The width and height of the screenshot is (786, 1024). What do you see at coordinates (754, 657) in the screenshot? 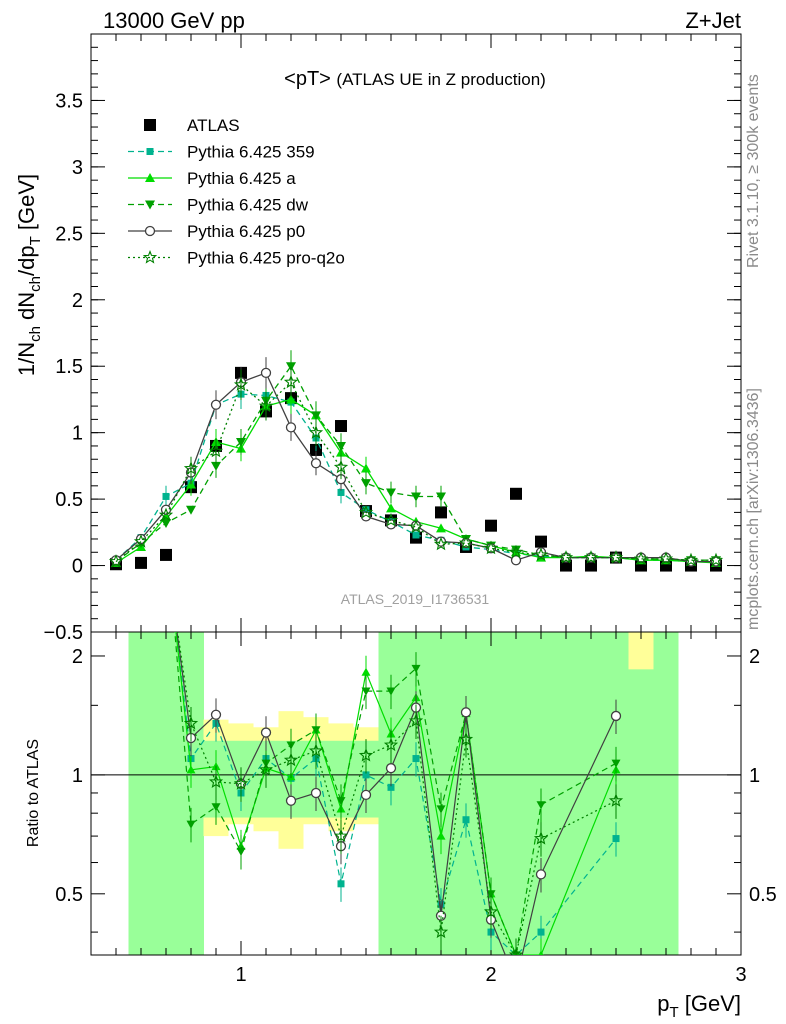
I see `ratio-y-tick-label-right: 2` at bounding box center [754, 657].